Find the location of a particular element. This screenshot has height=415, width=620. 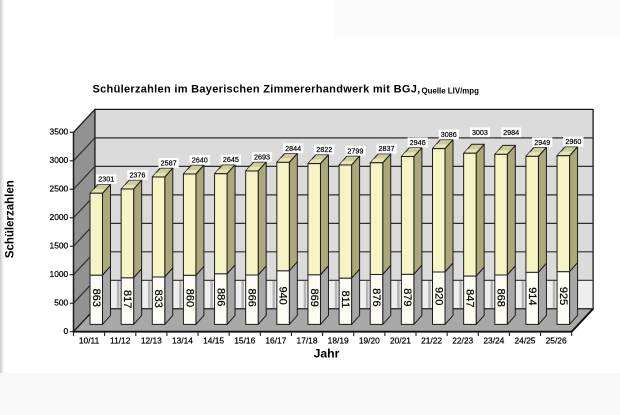

svg-text: 20/21 is located at coordinates (400, 341).